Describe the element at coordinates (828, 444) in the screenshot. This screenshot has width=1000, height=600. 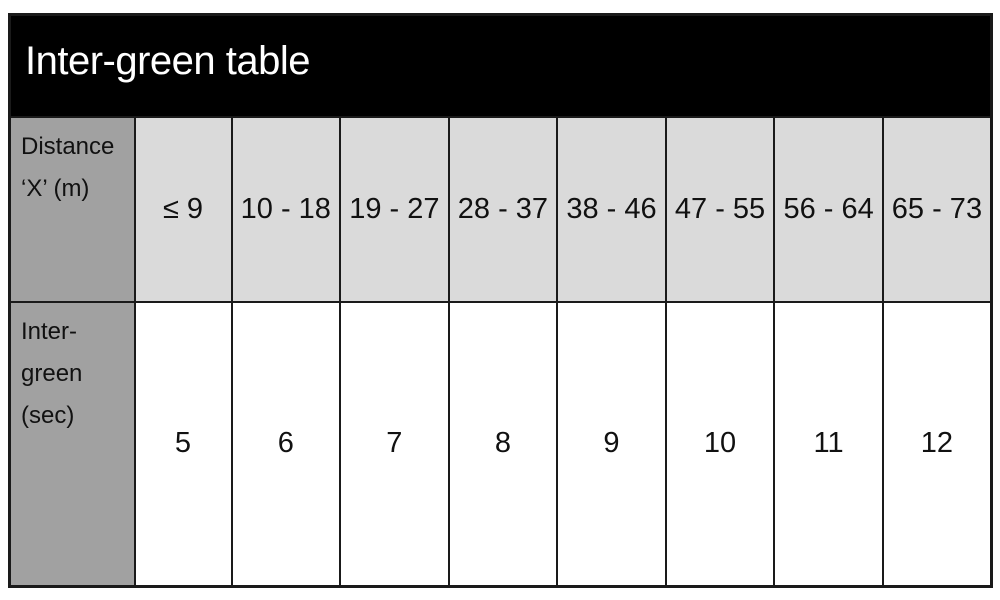
I see `intergreen-value-cell: 11` at that location.